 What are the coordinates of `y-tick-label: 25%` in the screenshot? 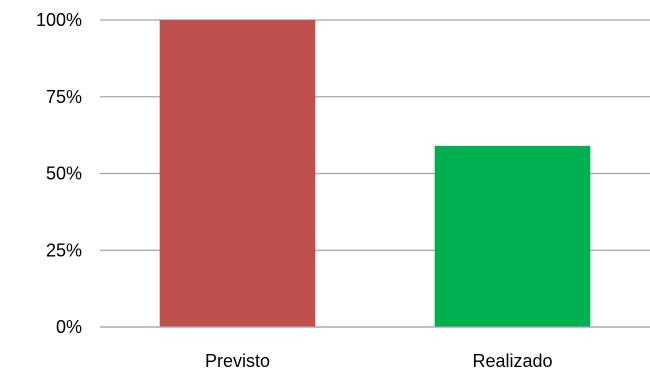 It's located at (64, 250).